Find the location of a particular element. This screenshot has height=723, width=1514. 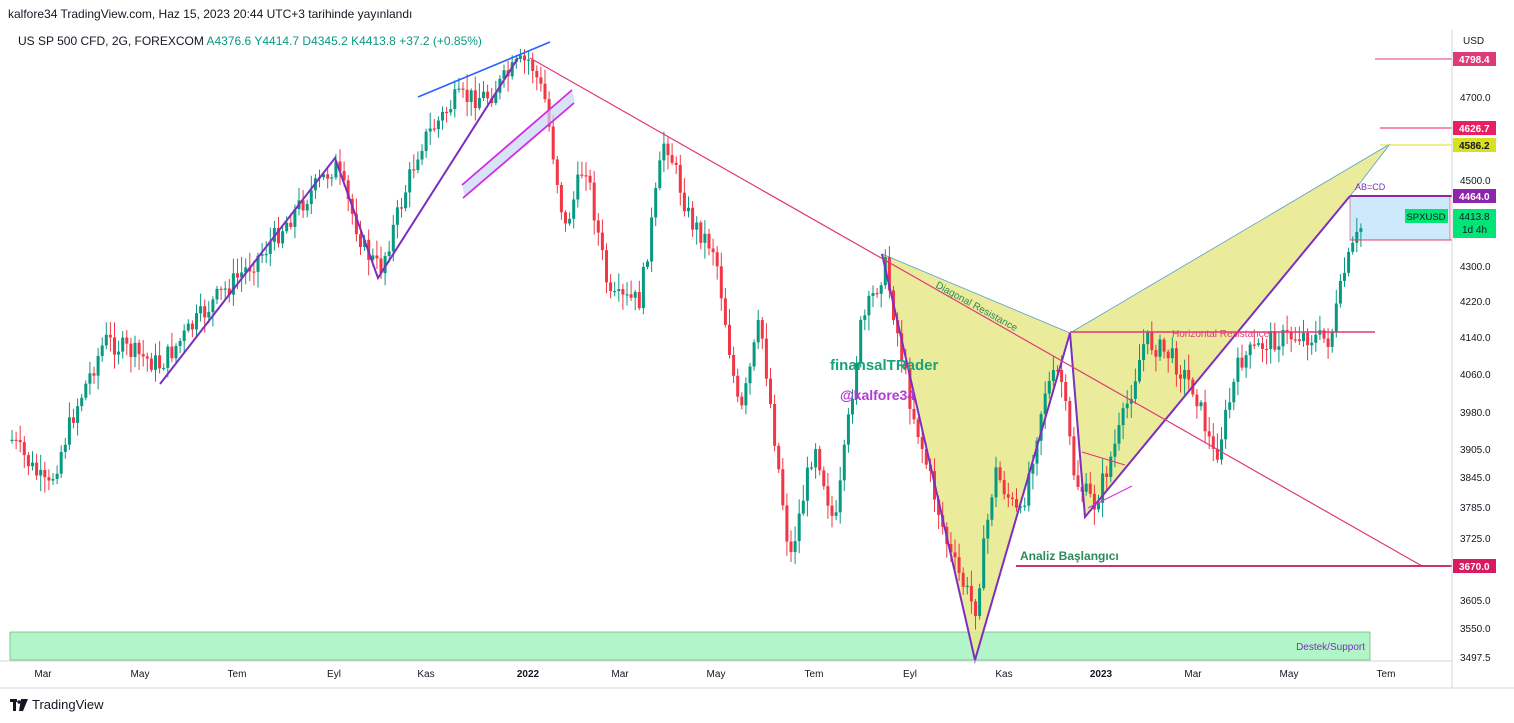

y-tick-label: 3980.0 is located at coordinates (1475, 413).